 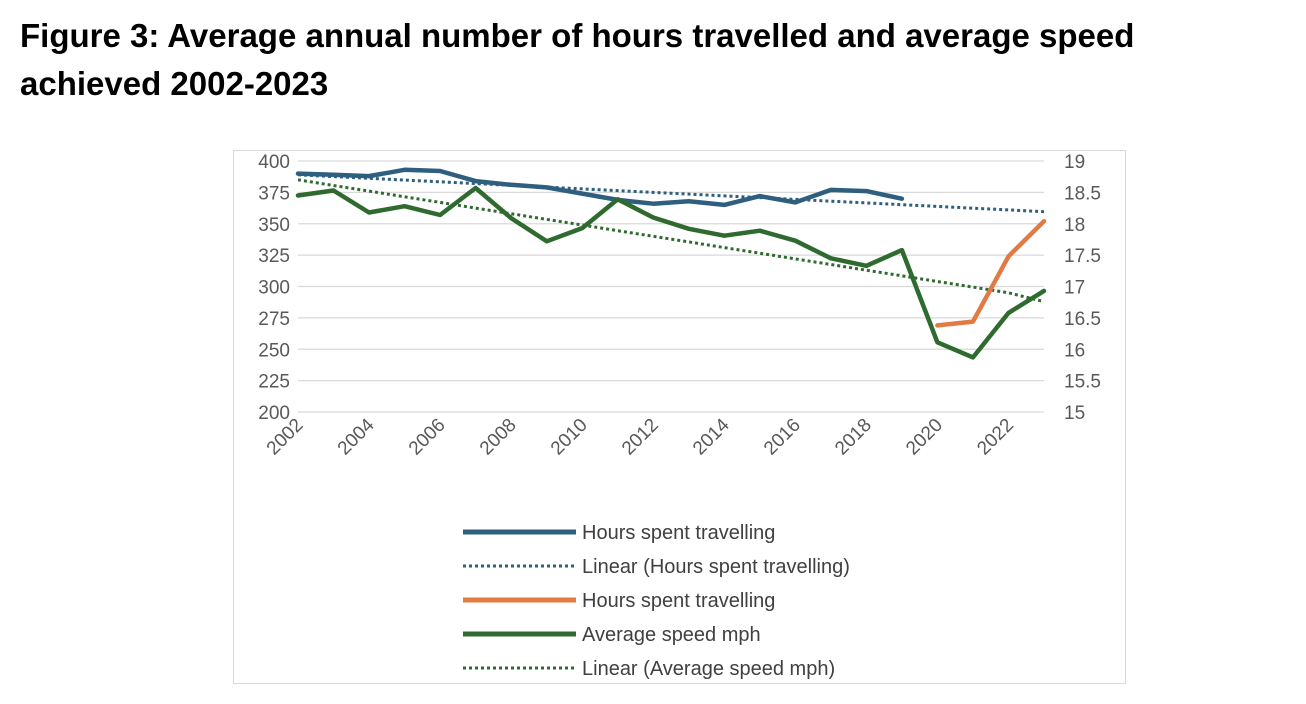 I want to click on x-tick-label: 2004, so click(x=356, y=436).